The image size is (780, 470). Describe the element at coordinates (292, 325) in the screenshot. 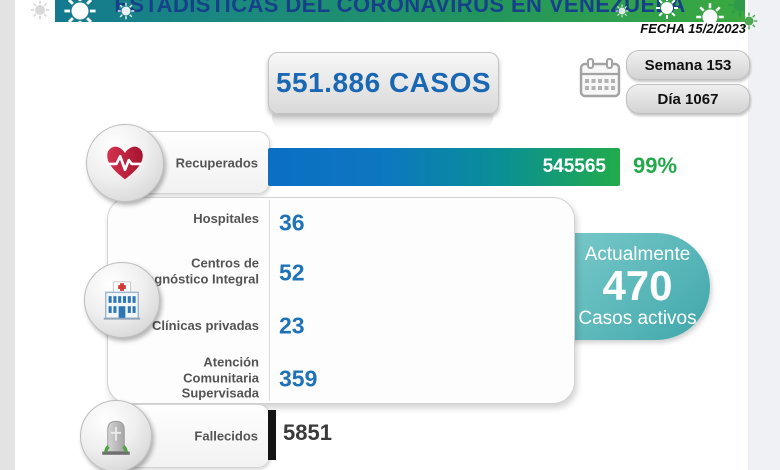

I see `facility-value-clinicas: 23` at that location.